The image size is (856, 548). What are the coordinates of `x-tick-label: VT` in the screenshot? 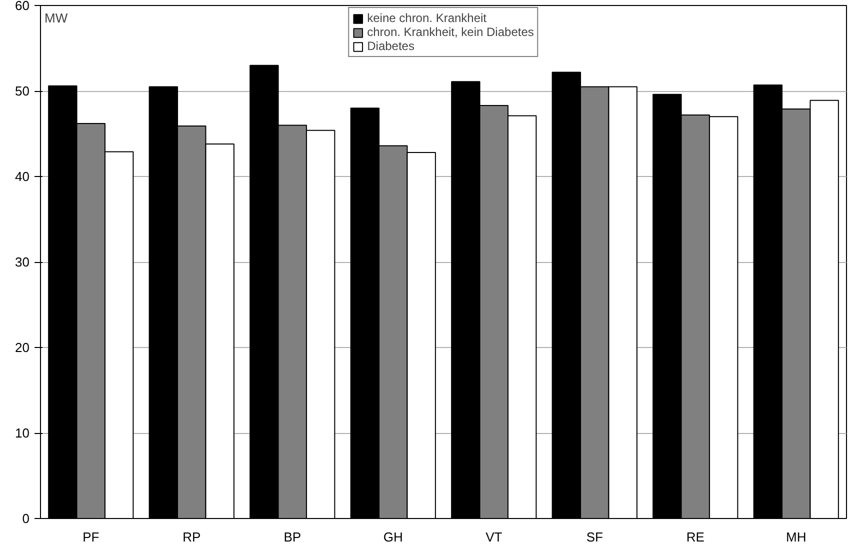 It's located at (494, 537).